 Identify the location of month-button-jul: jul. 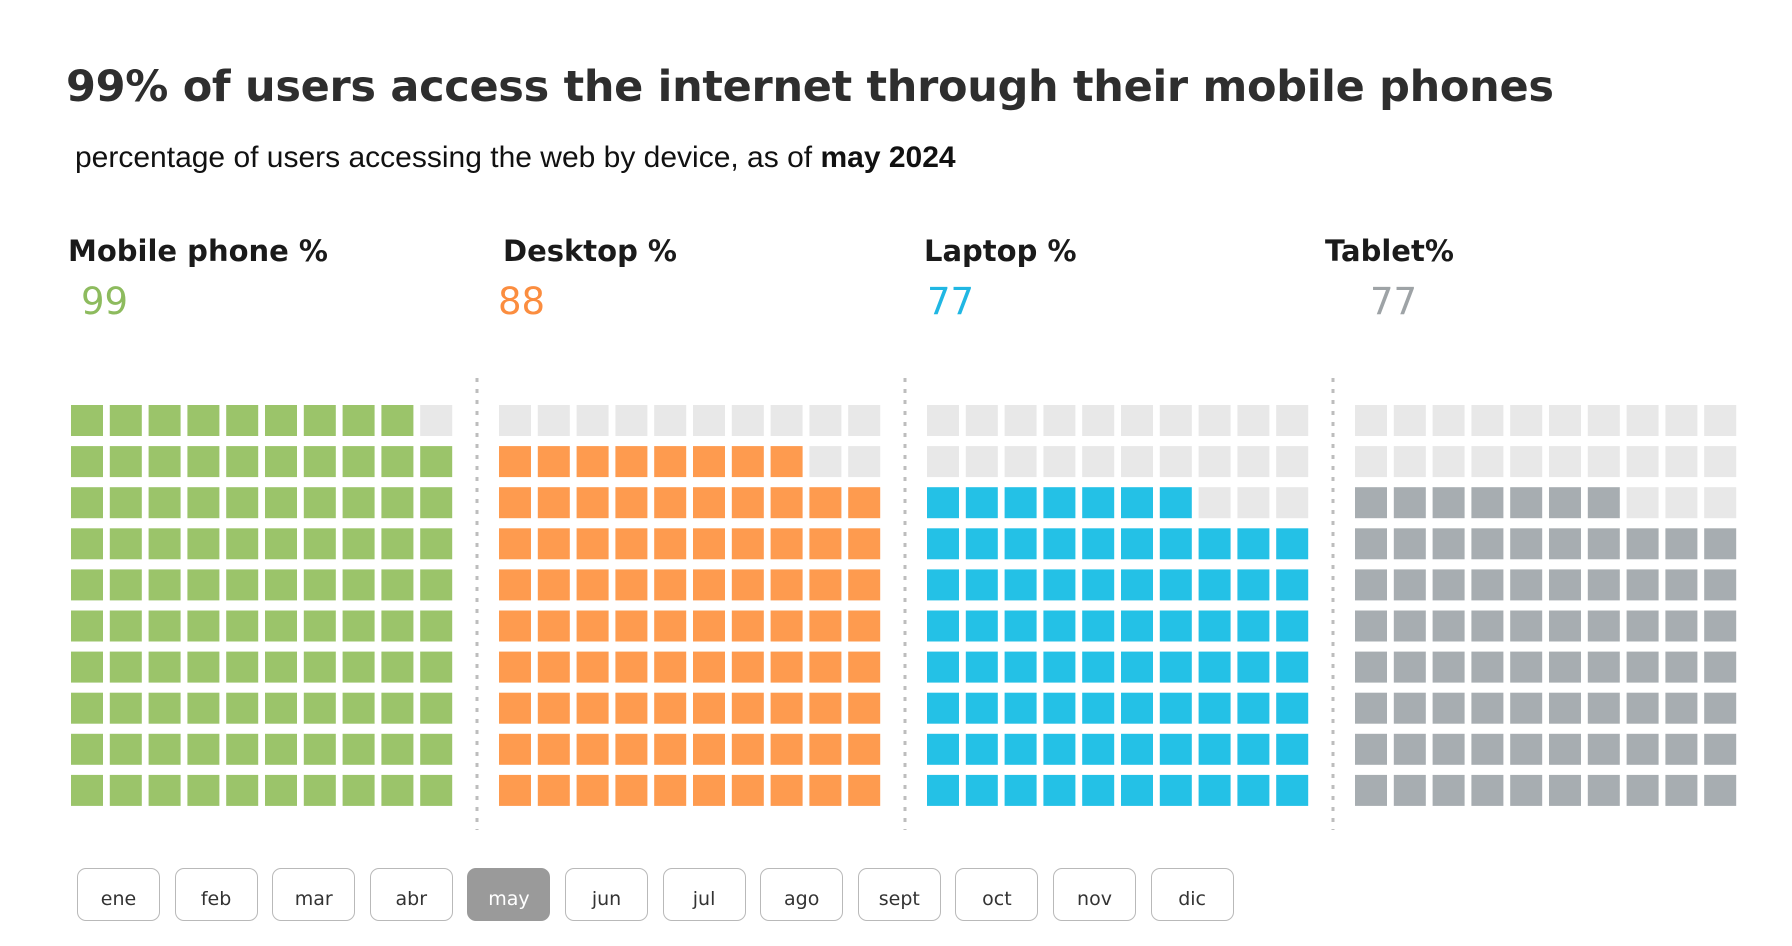
(704, 894).